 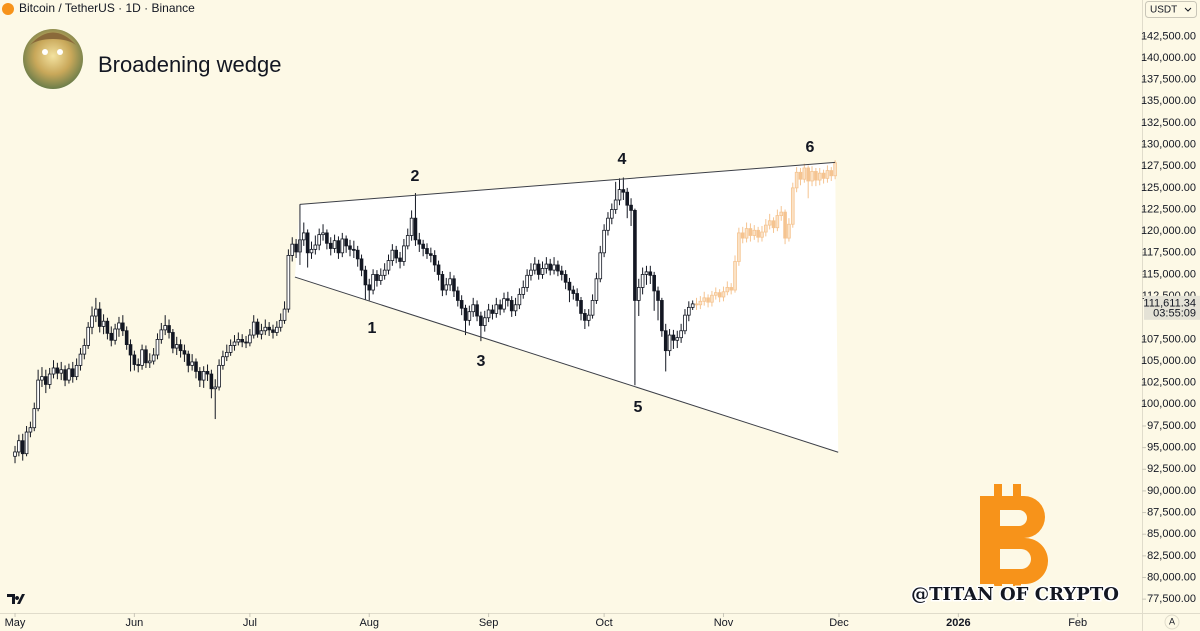 I want to click on y-tick-label: 92,500.00, so click(x=1171, y=469).